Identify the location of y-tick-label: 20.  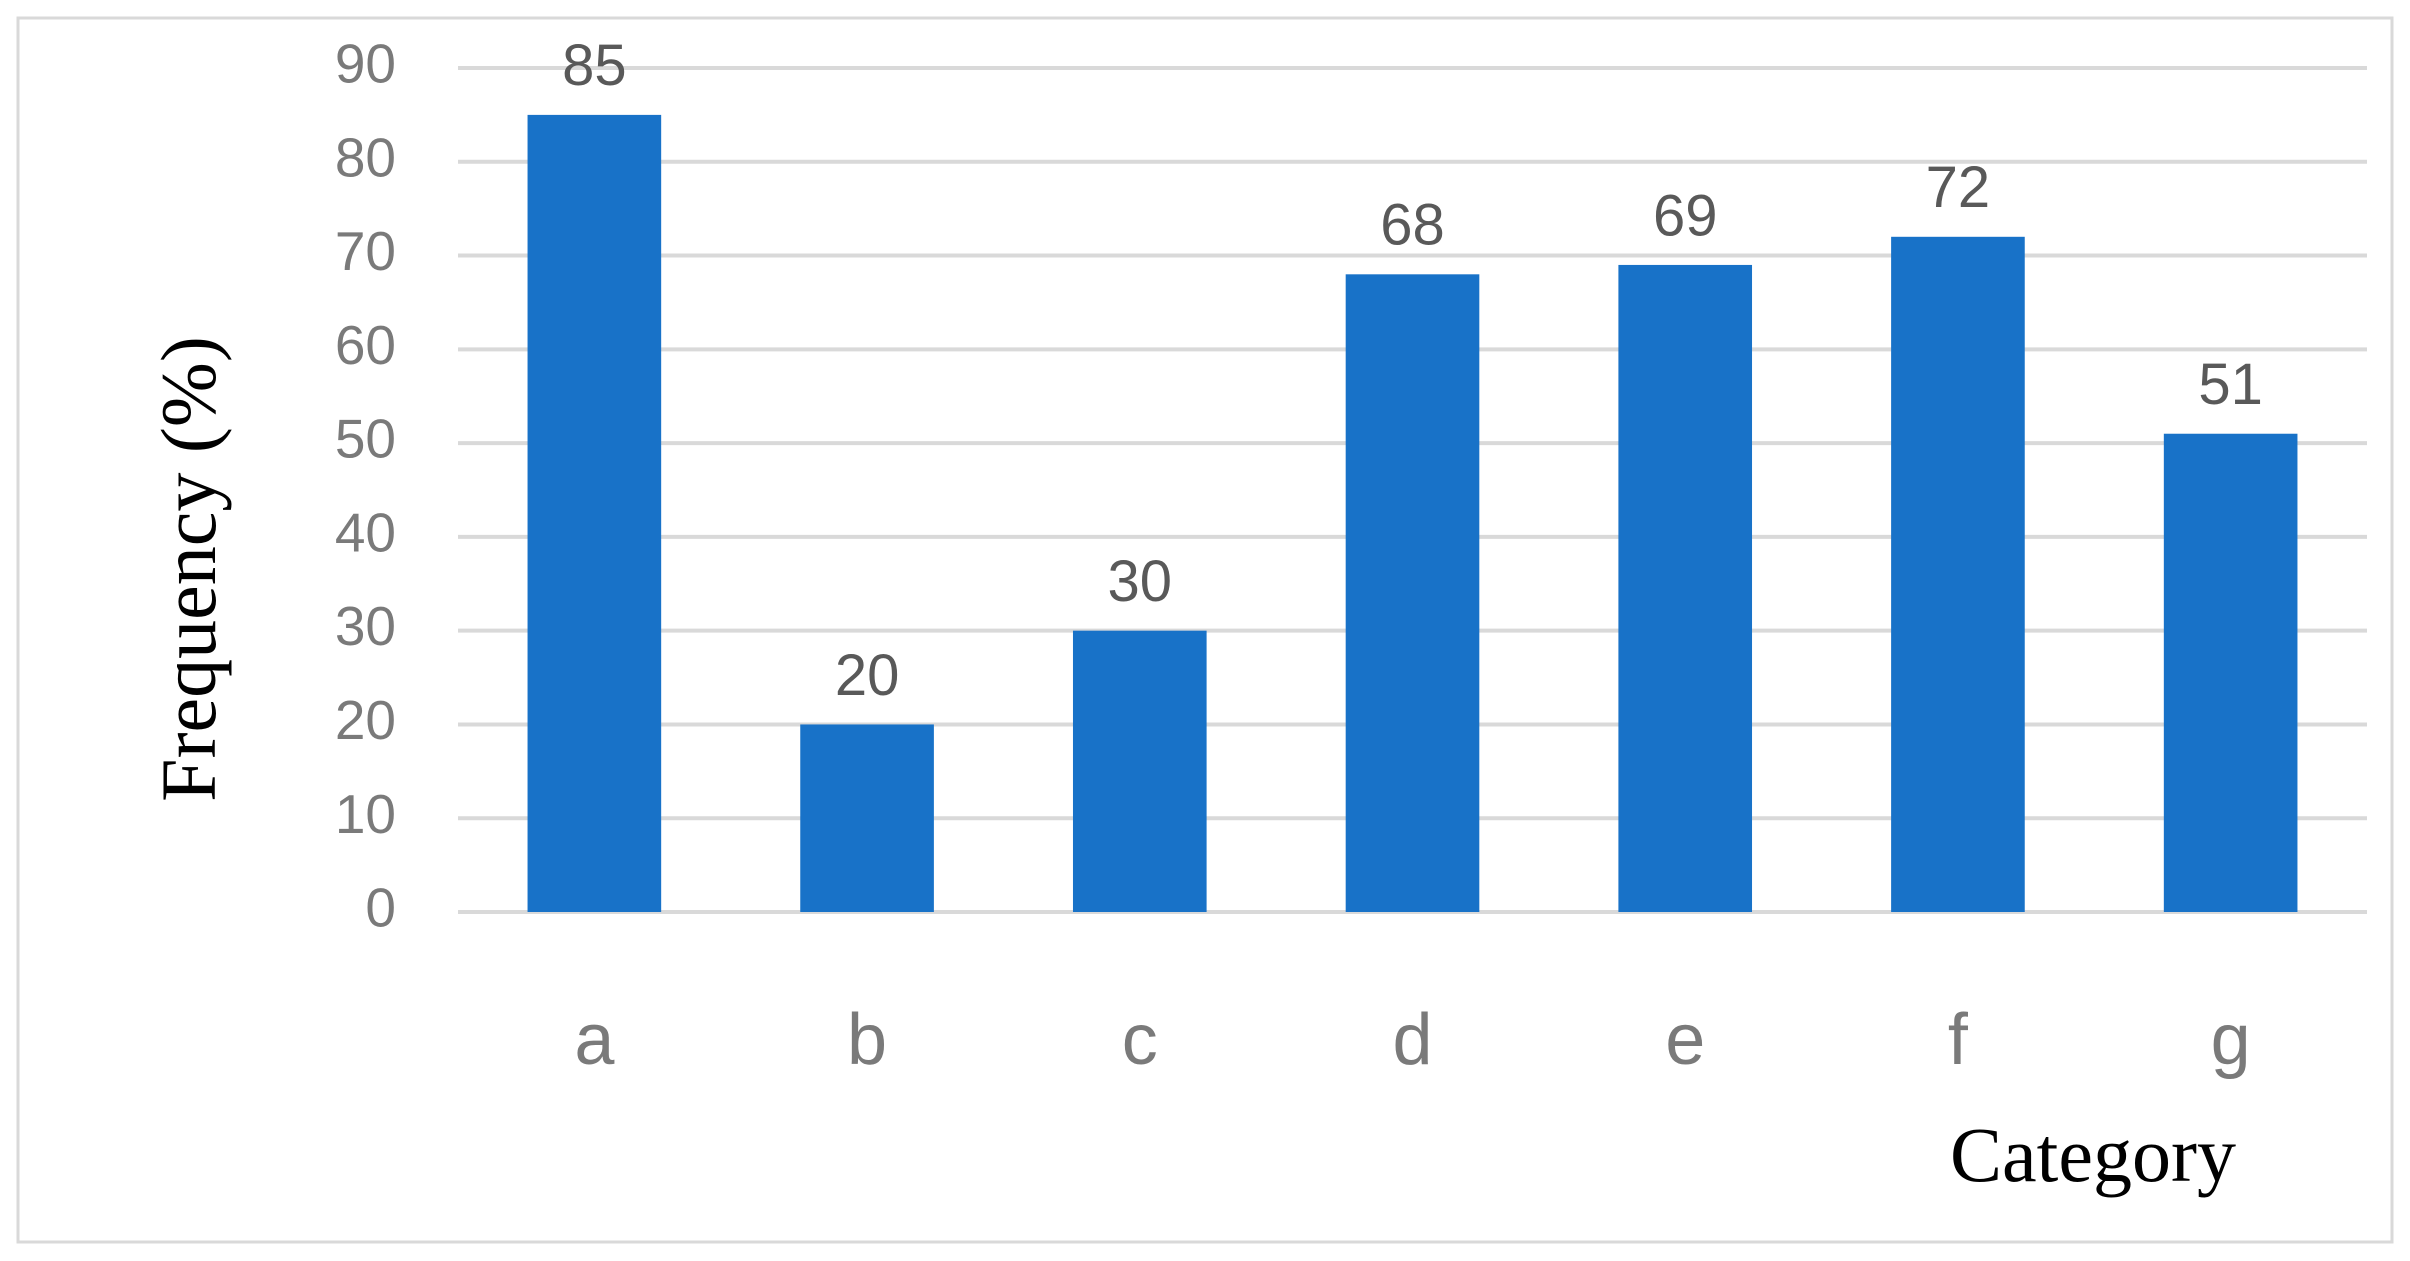
(365, 720).